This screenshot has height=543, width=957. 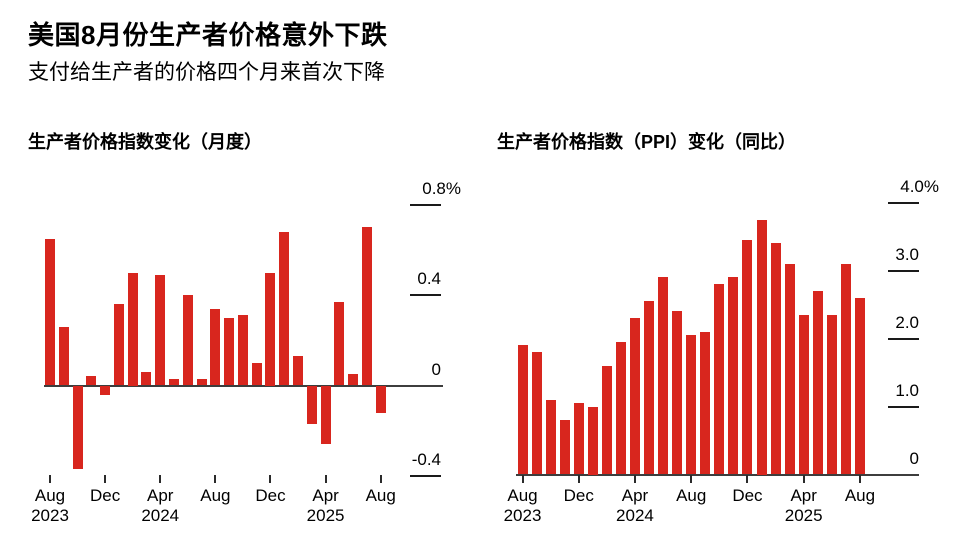 I want to click on y-axis-label: 1.0, so click(x=907, y=390).